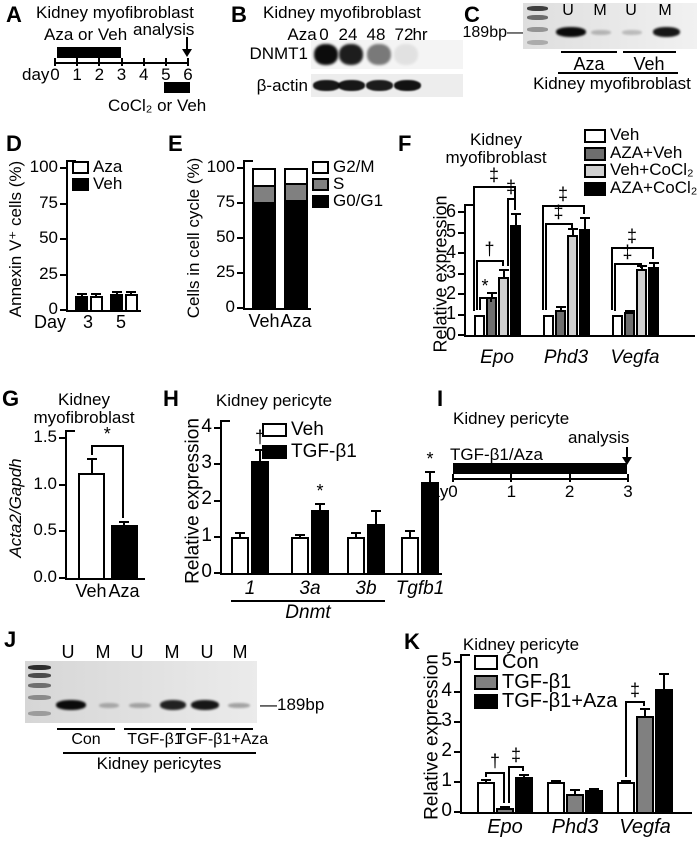  What do you see at coordinates (302, 34) in the screenshot?
I see `aza-header-label: Aza` at bounding box center [302, 34].